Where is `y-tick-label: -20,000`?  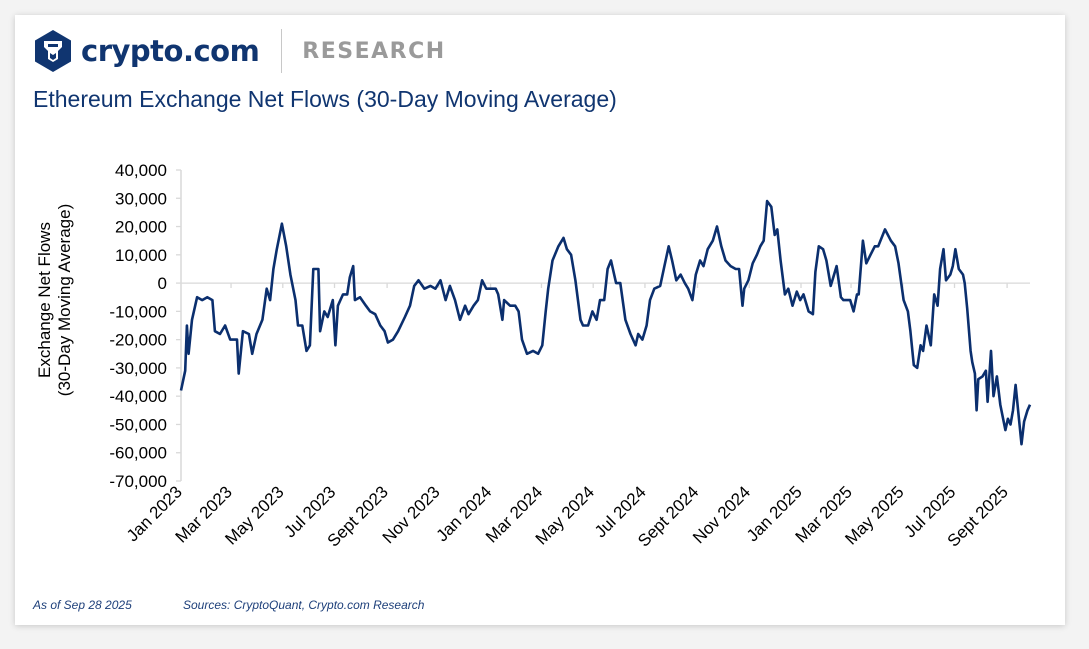
y-tick-label: -20,000 is located at coordinates (138, 340).